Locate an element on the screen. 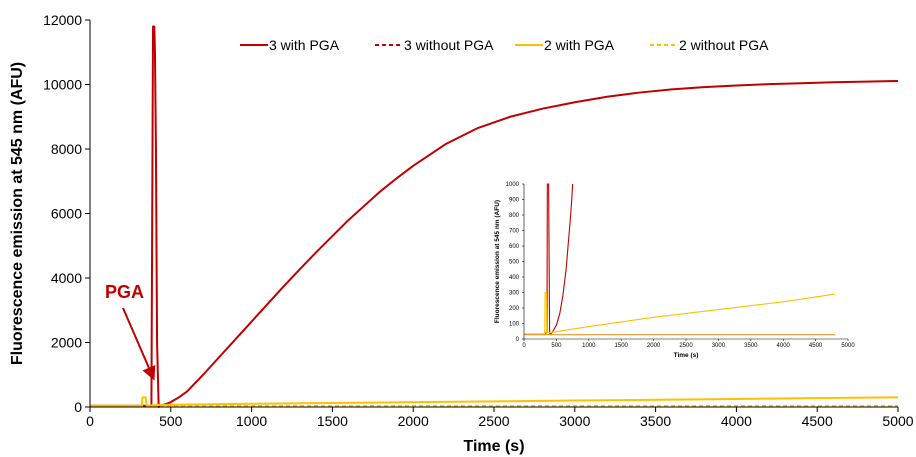 This screenshot has height=457, width=916. x-tick-label: 2500 is located at coordinates (493, 421).